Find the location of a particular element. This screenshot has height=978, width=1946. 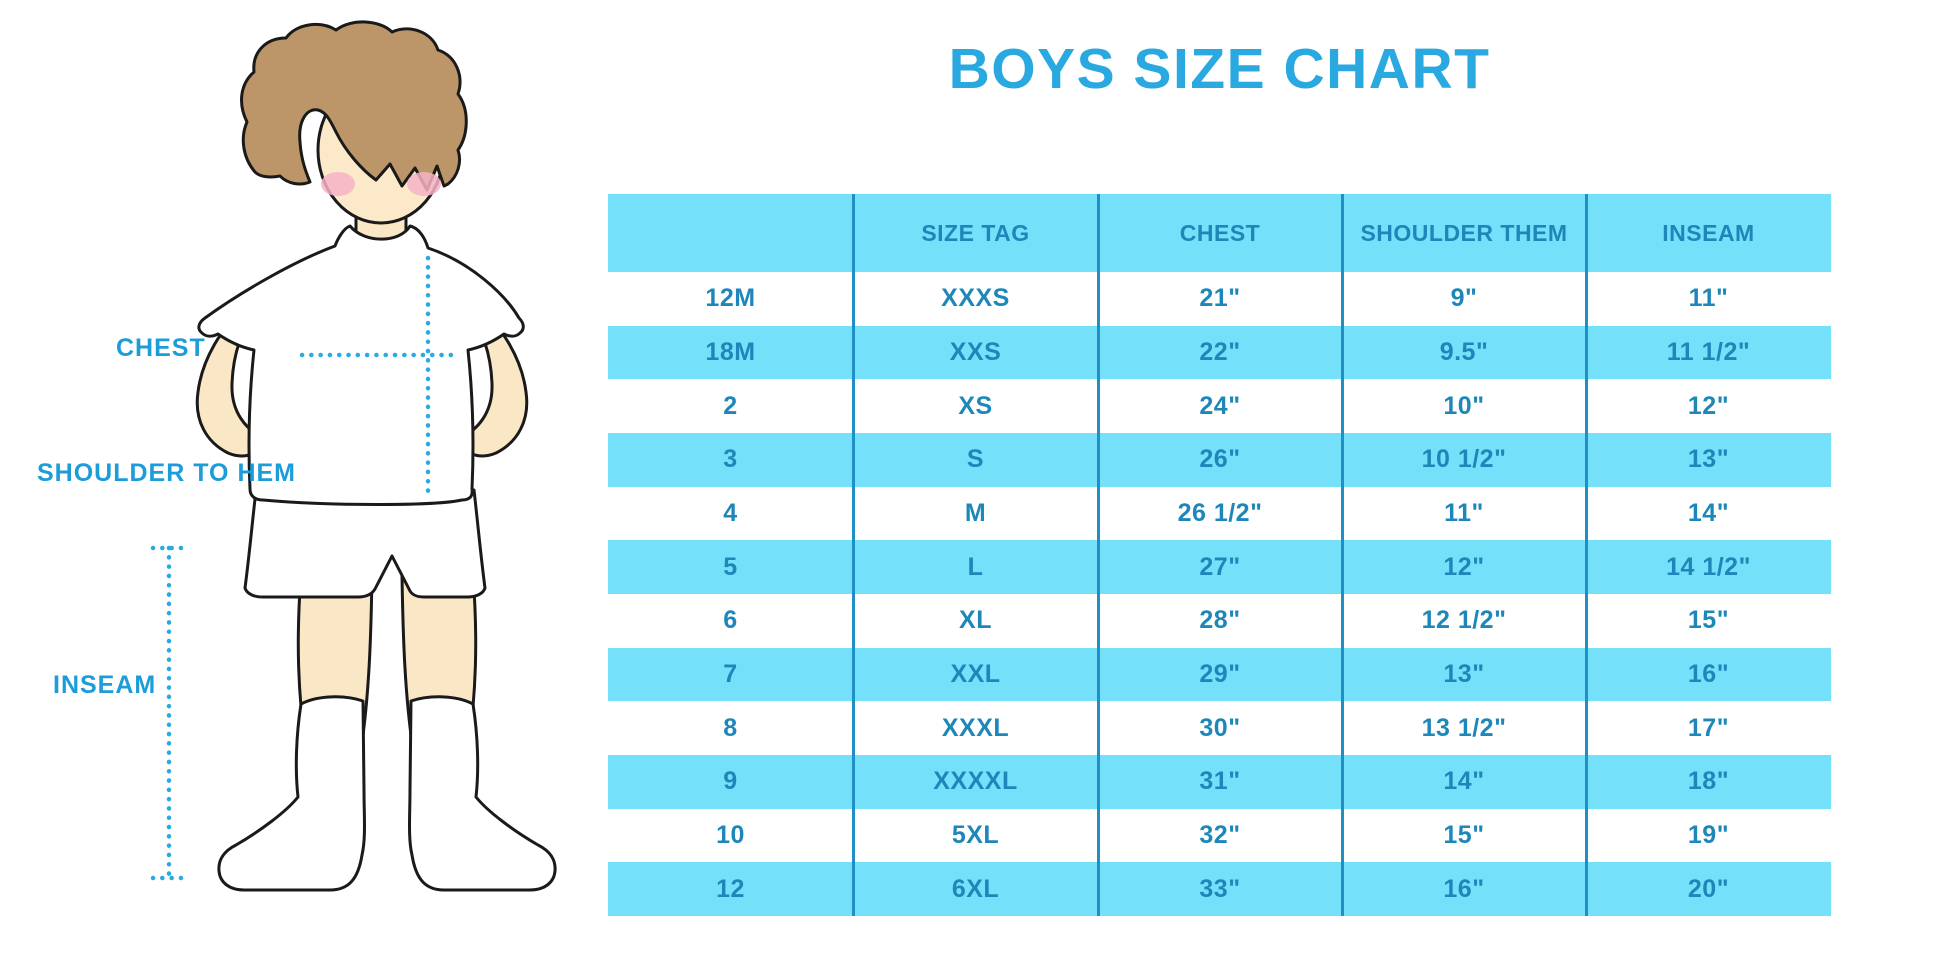

table-cell: 30" is located at coordinates (1220, 727).